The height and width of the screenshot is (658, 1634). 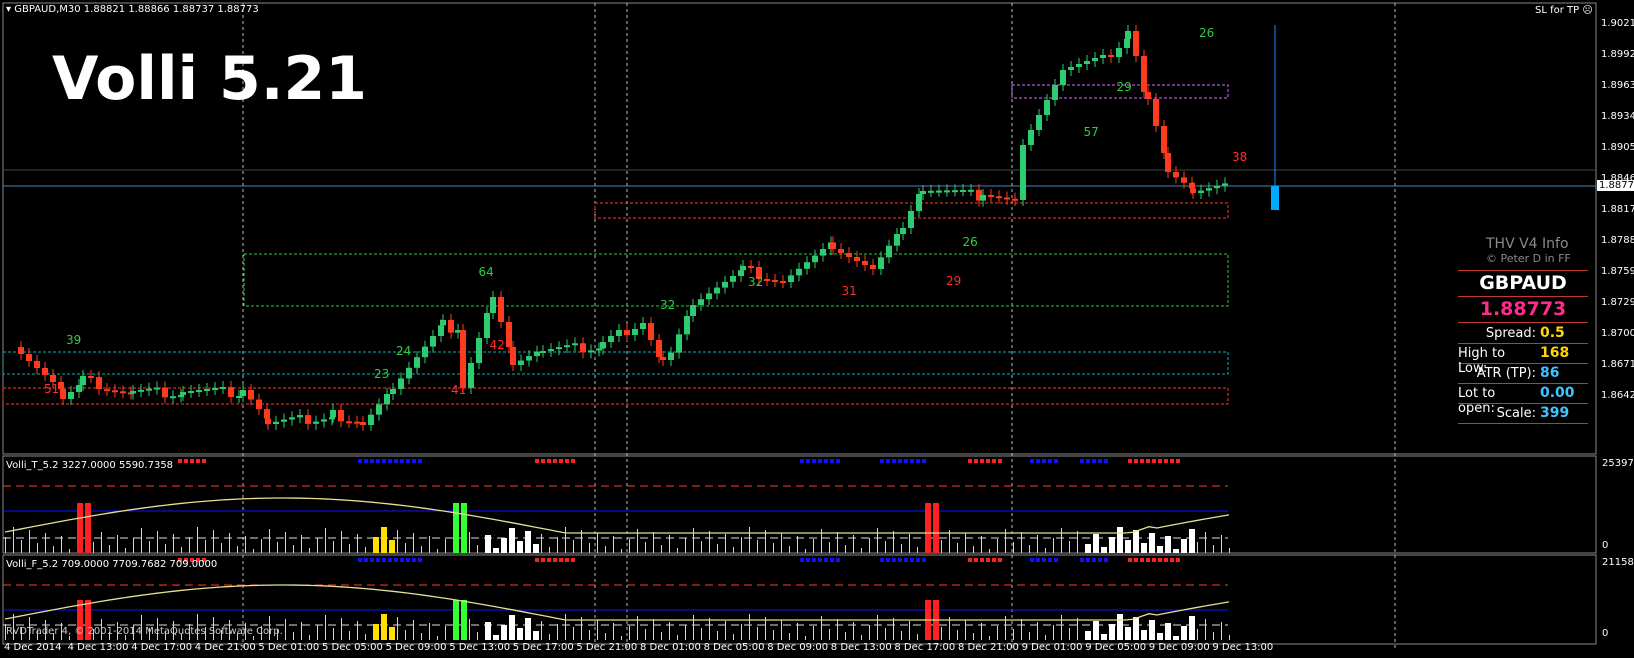 What do you see at coordinates (1617, 302) in the screenshot?
I see `price-axis-label: 1.87295` at bounding box center [1617, 302].